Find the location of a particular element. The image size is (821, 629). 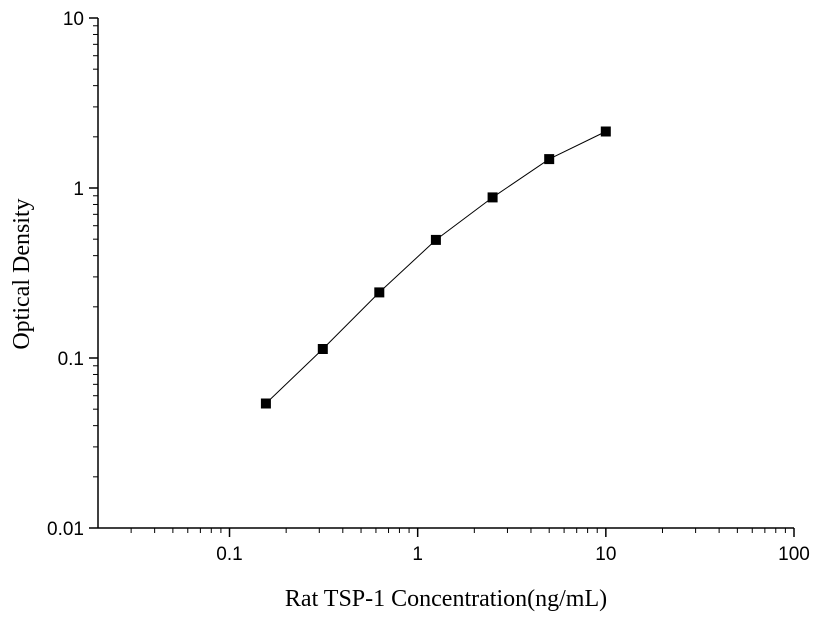

x-tick-label: 100 is located at coordinates (794, 554).